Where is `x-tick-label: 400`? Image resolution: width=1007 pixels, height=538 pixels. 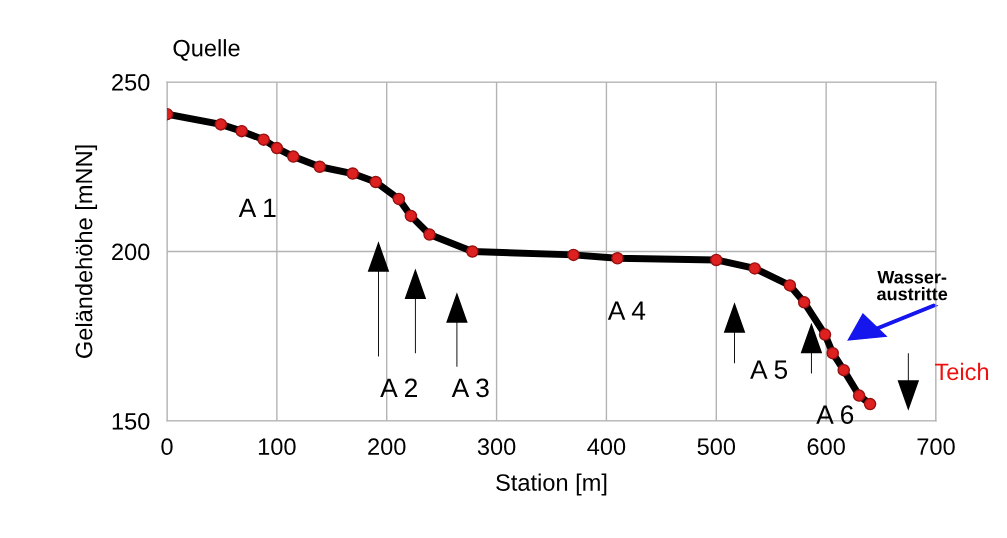 x-tick-label: 400 is located at coordinates (606, 447).